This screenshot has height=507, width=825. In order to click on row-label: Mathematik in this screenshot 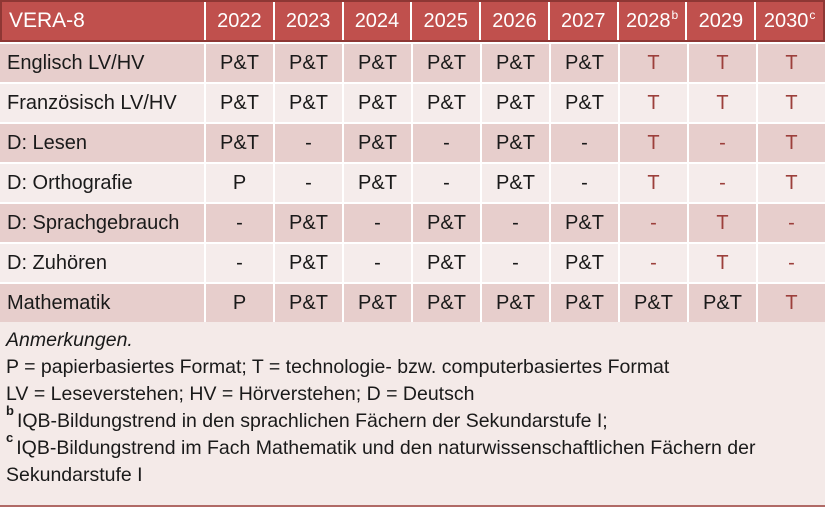, I will do `click(102, 303)`.